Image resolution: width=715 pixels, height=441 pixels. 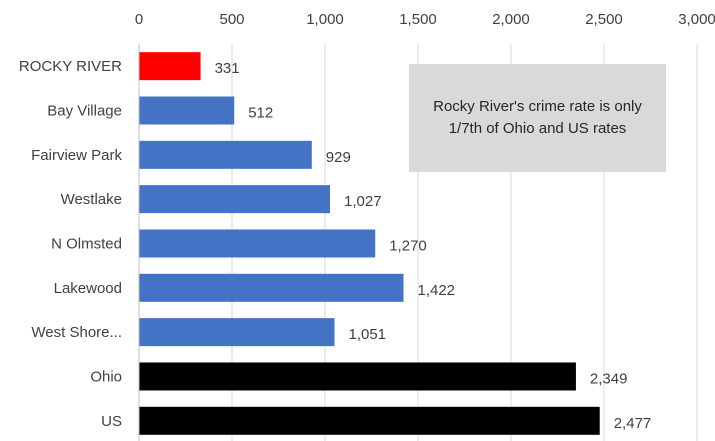 I want to click on data-label: 2,477, so click(x=633, y=423).